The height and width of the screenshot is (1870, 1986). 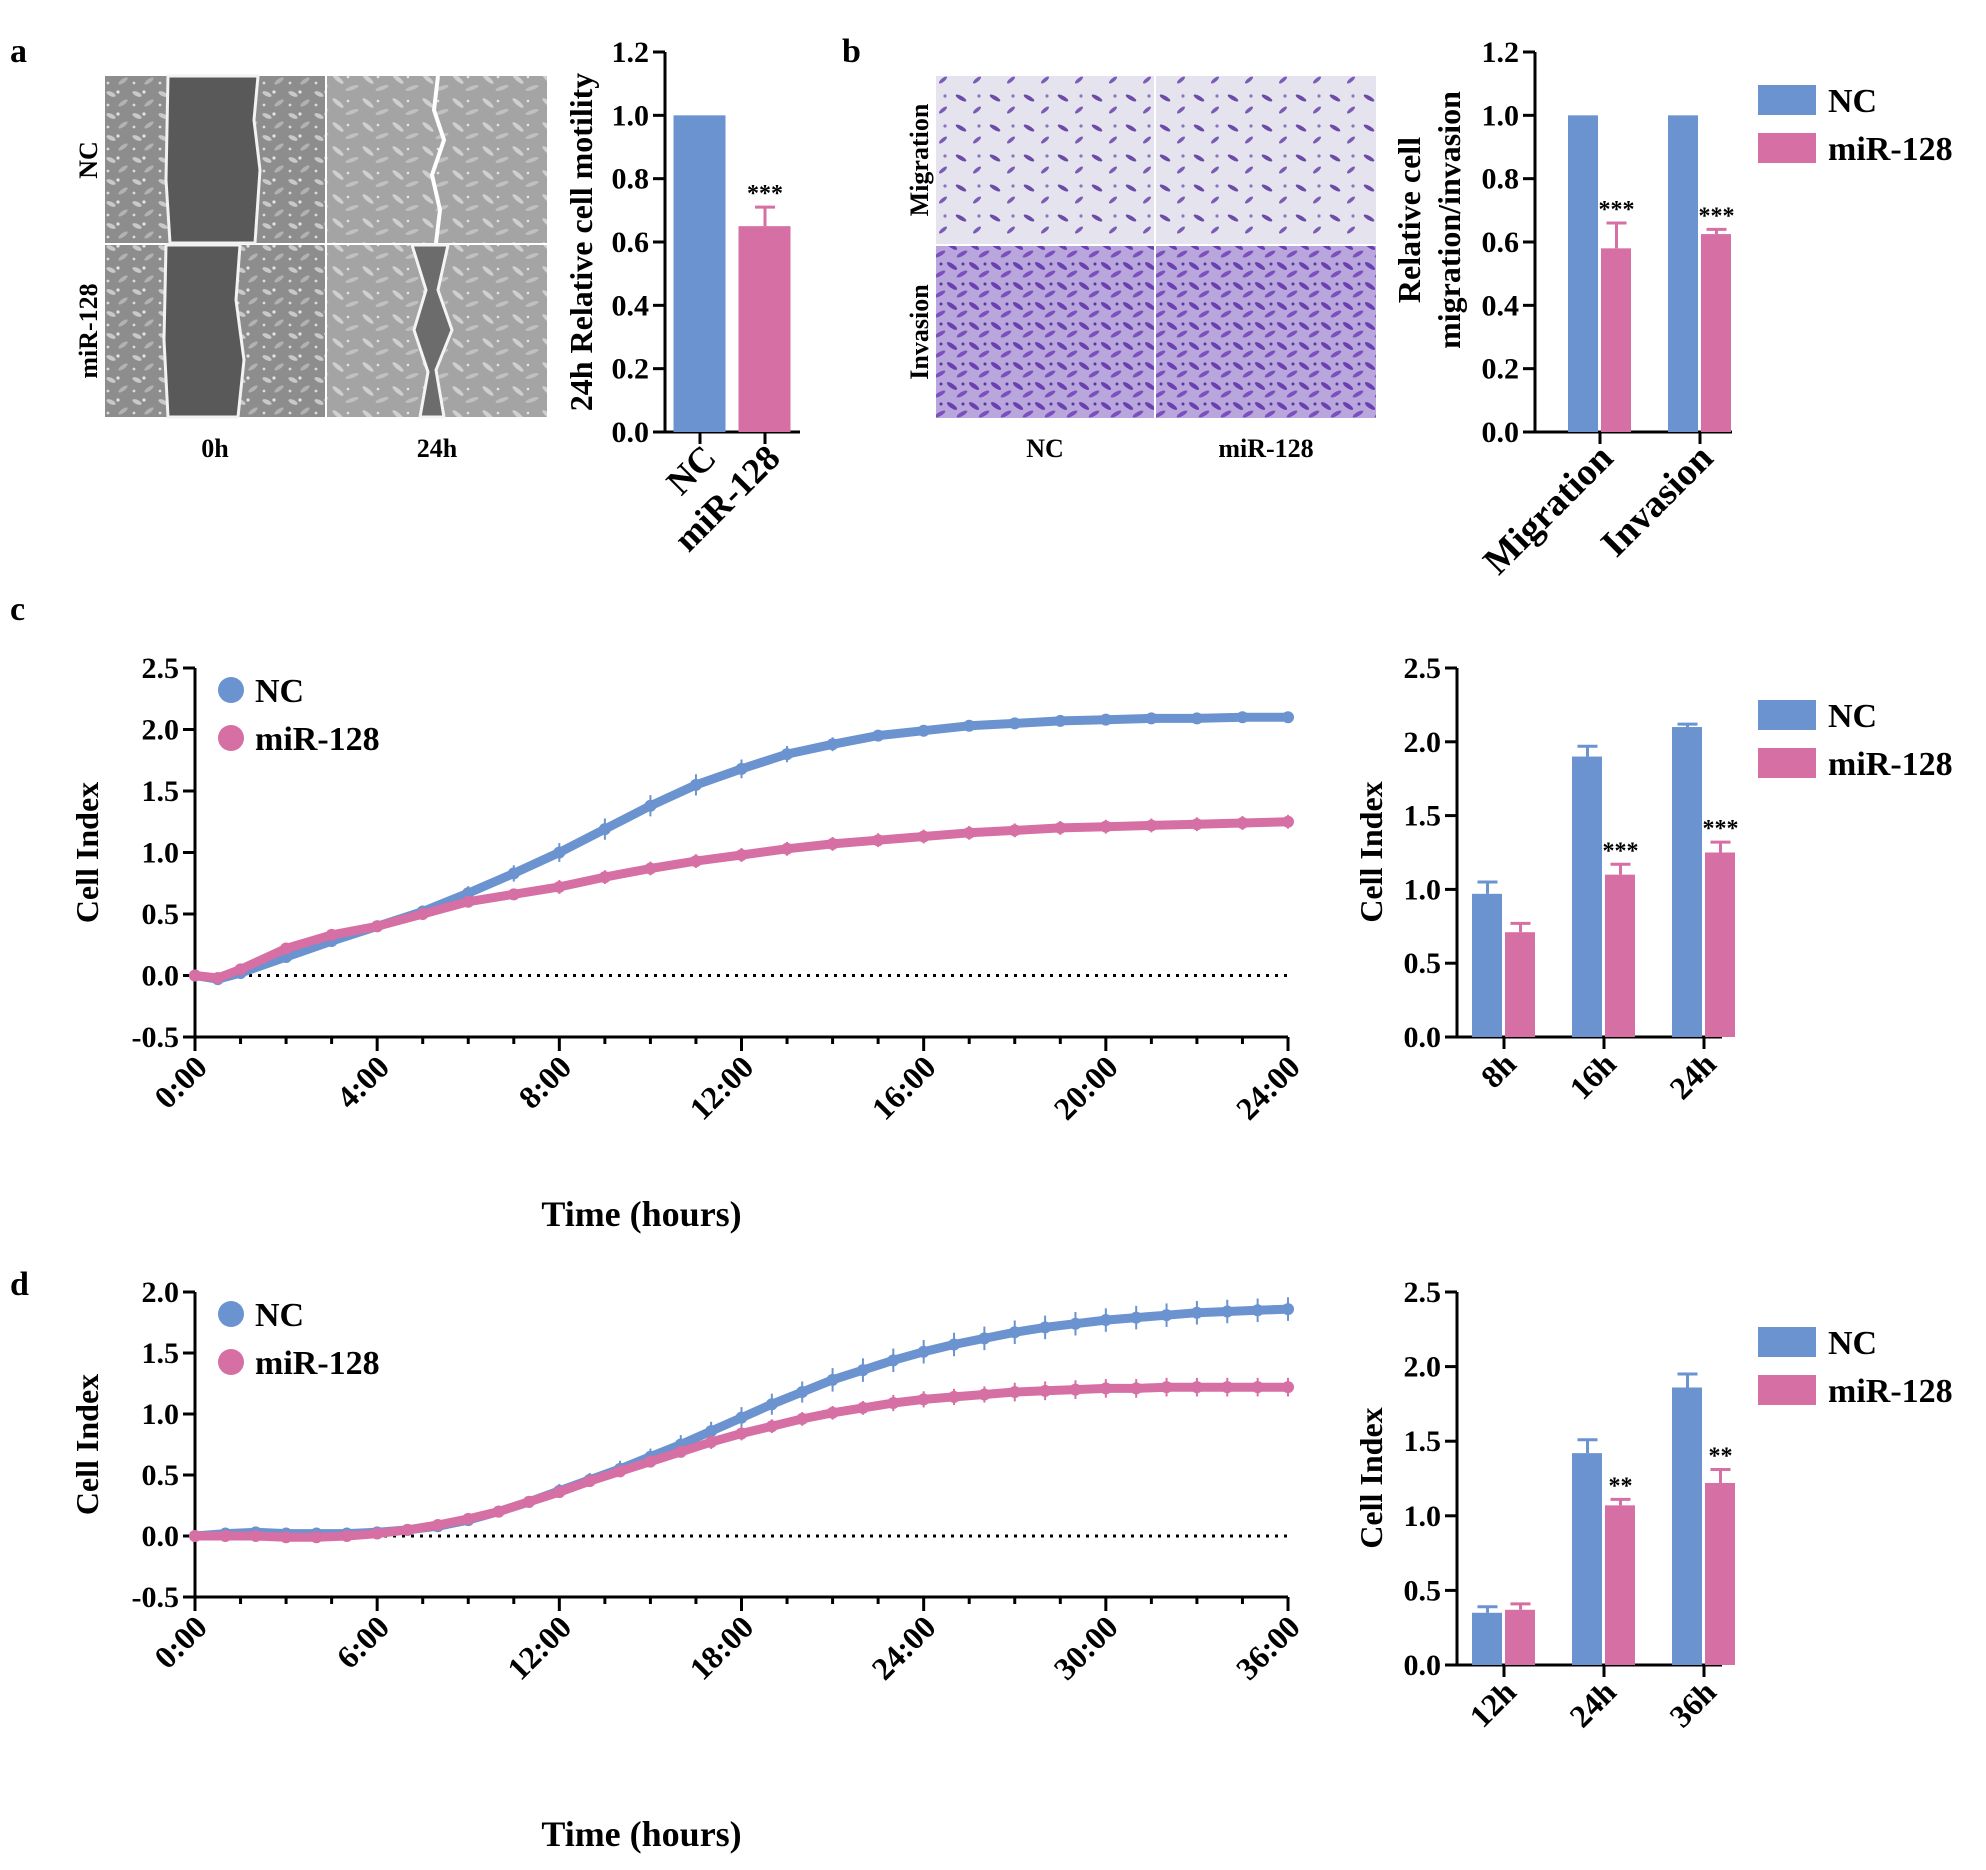 What do you see at coordinates (1621, 851) in the screenshot?
I see `panel-c-bar-sig-1: ***` at bounding box center [1621, 851].